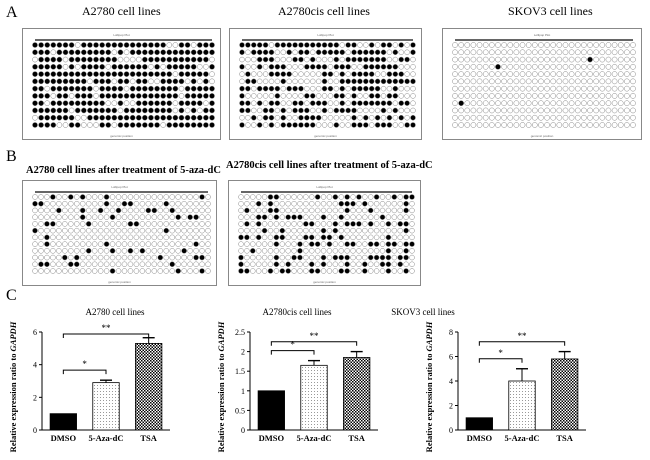 The width and height of the screenshot is (650, 460). I want to click on y-tick-label: 2, so click(243, 352).